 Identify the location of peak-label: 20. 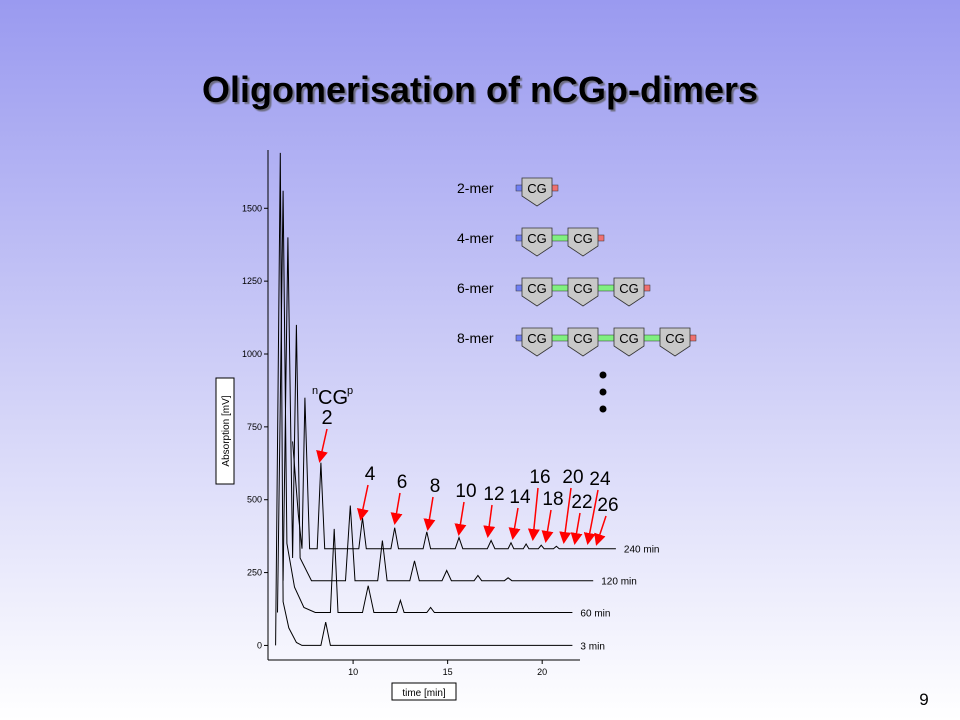
(572, 477).